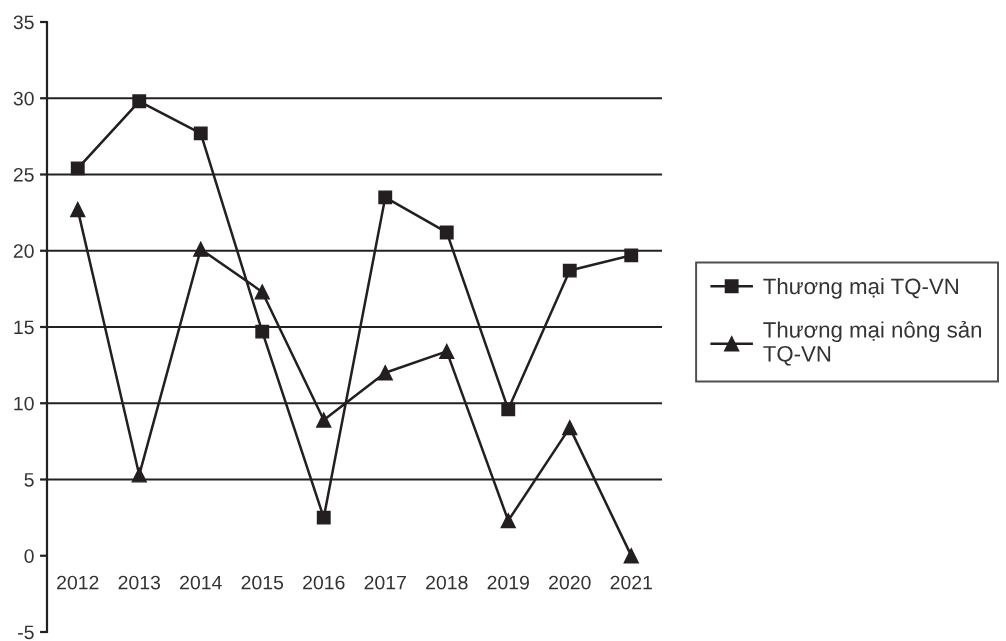 The image size is (1006, 641). I want to click on legend-label: Thương mại TQ-VN, so click(860, 288).